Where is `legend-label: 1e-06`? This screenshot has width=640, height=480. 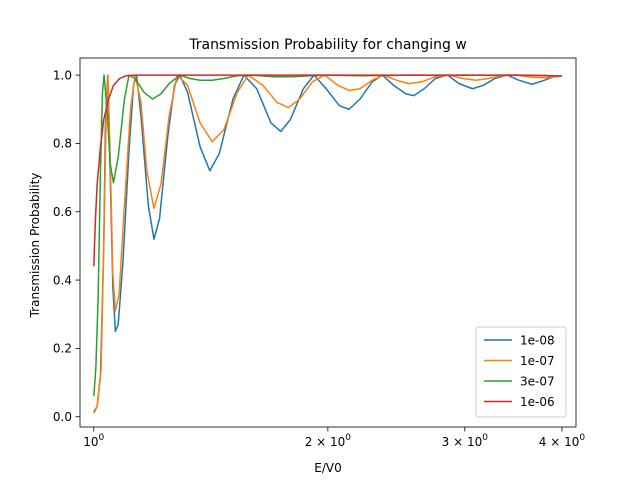 legend-label: 1e-06 is located at coordinates (537, 402).